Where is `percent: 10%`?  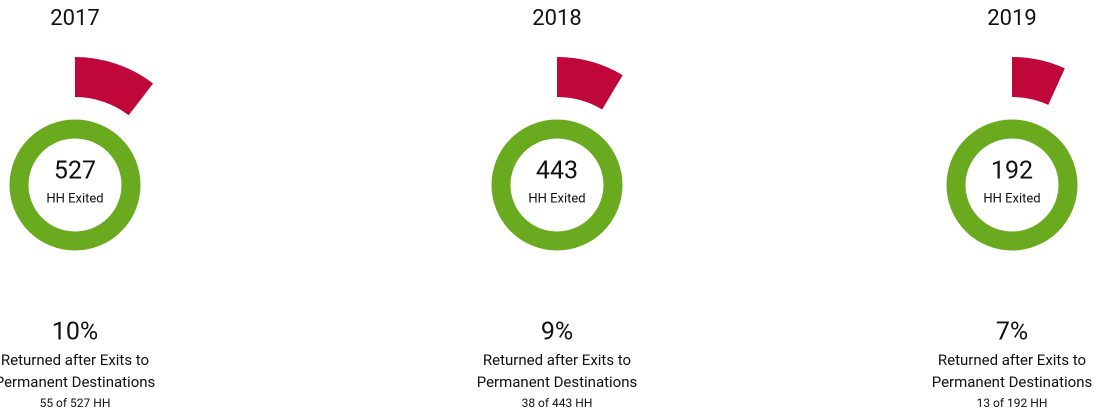
percent: 10% is located at coordinates (75, 332).